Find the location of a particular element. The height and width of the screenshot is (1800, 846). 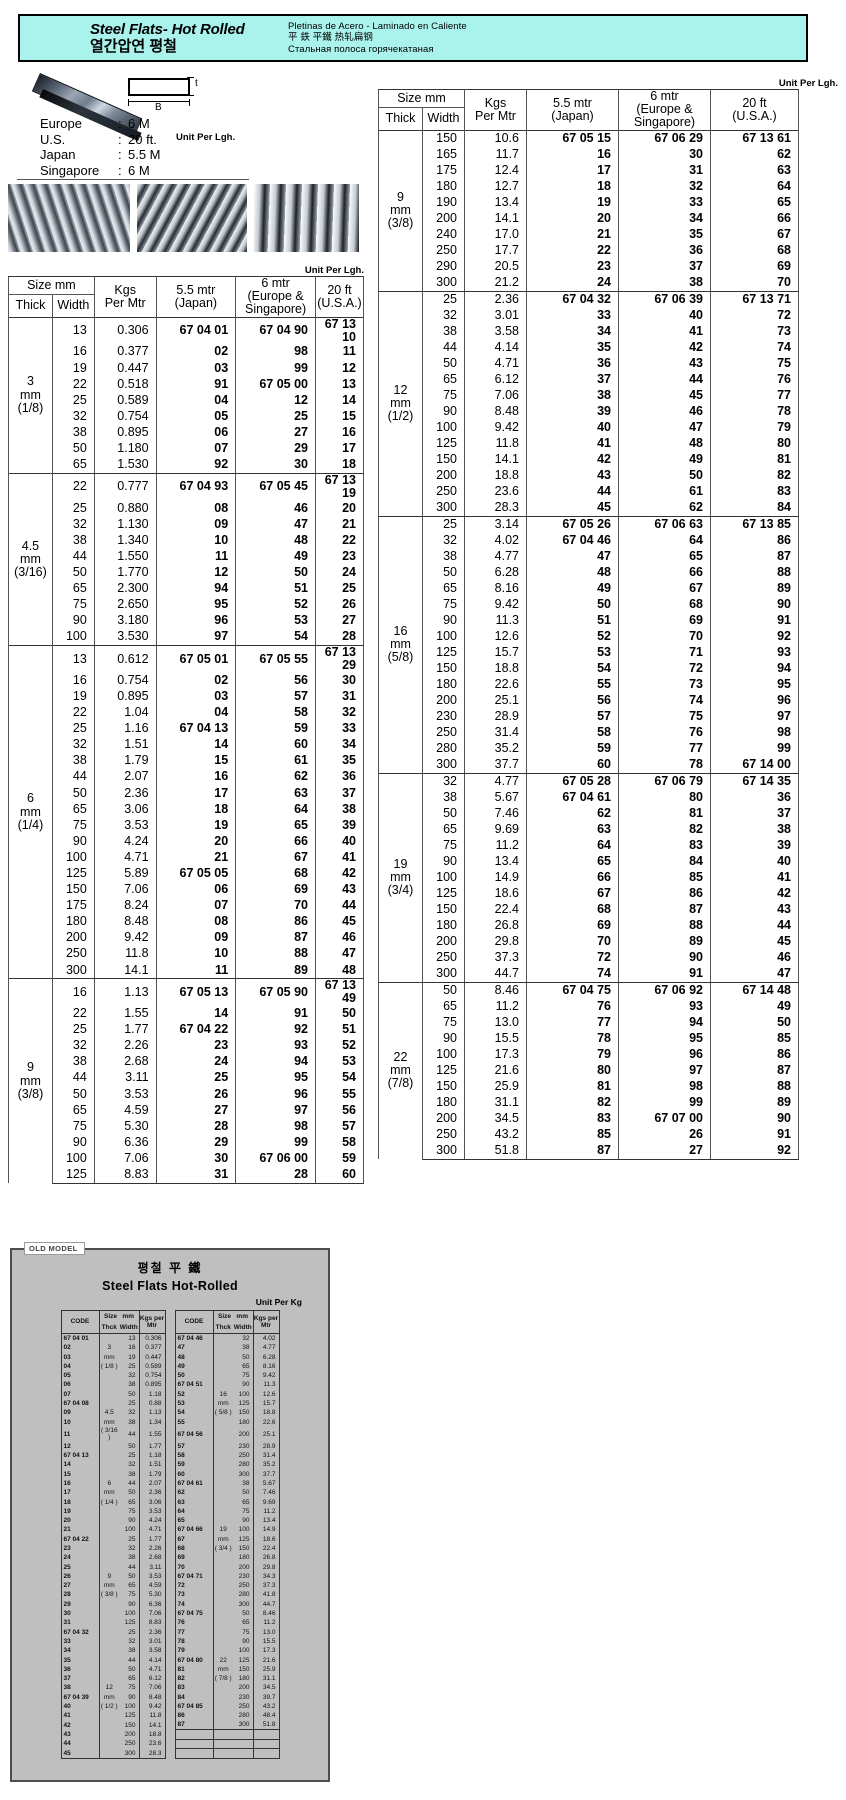

cell-kgs-per-mtr: 2.300 is located at coordinates (125, 588).